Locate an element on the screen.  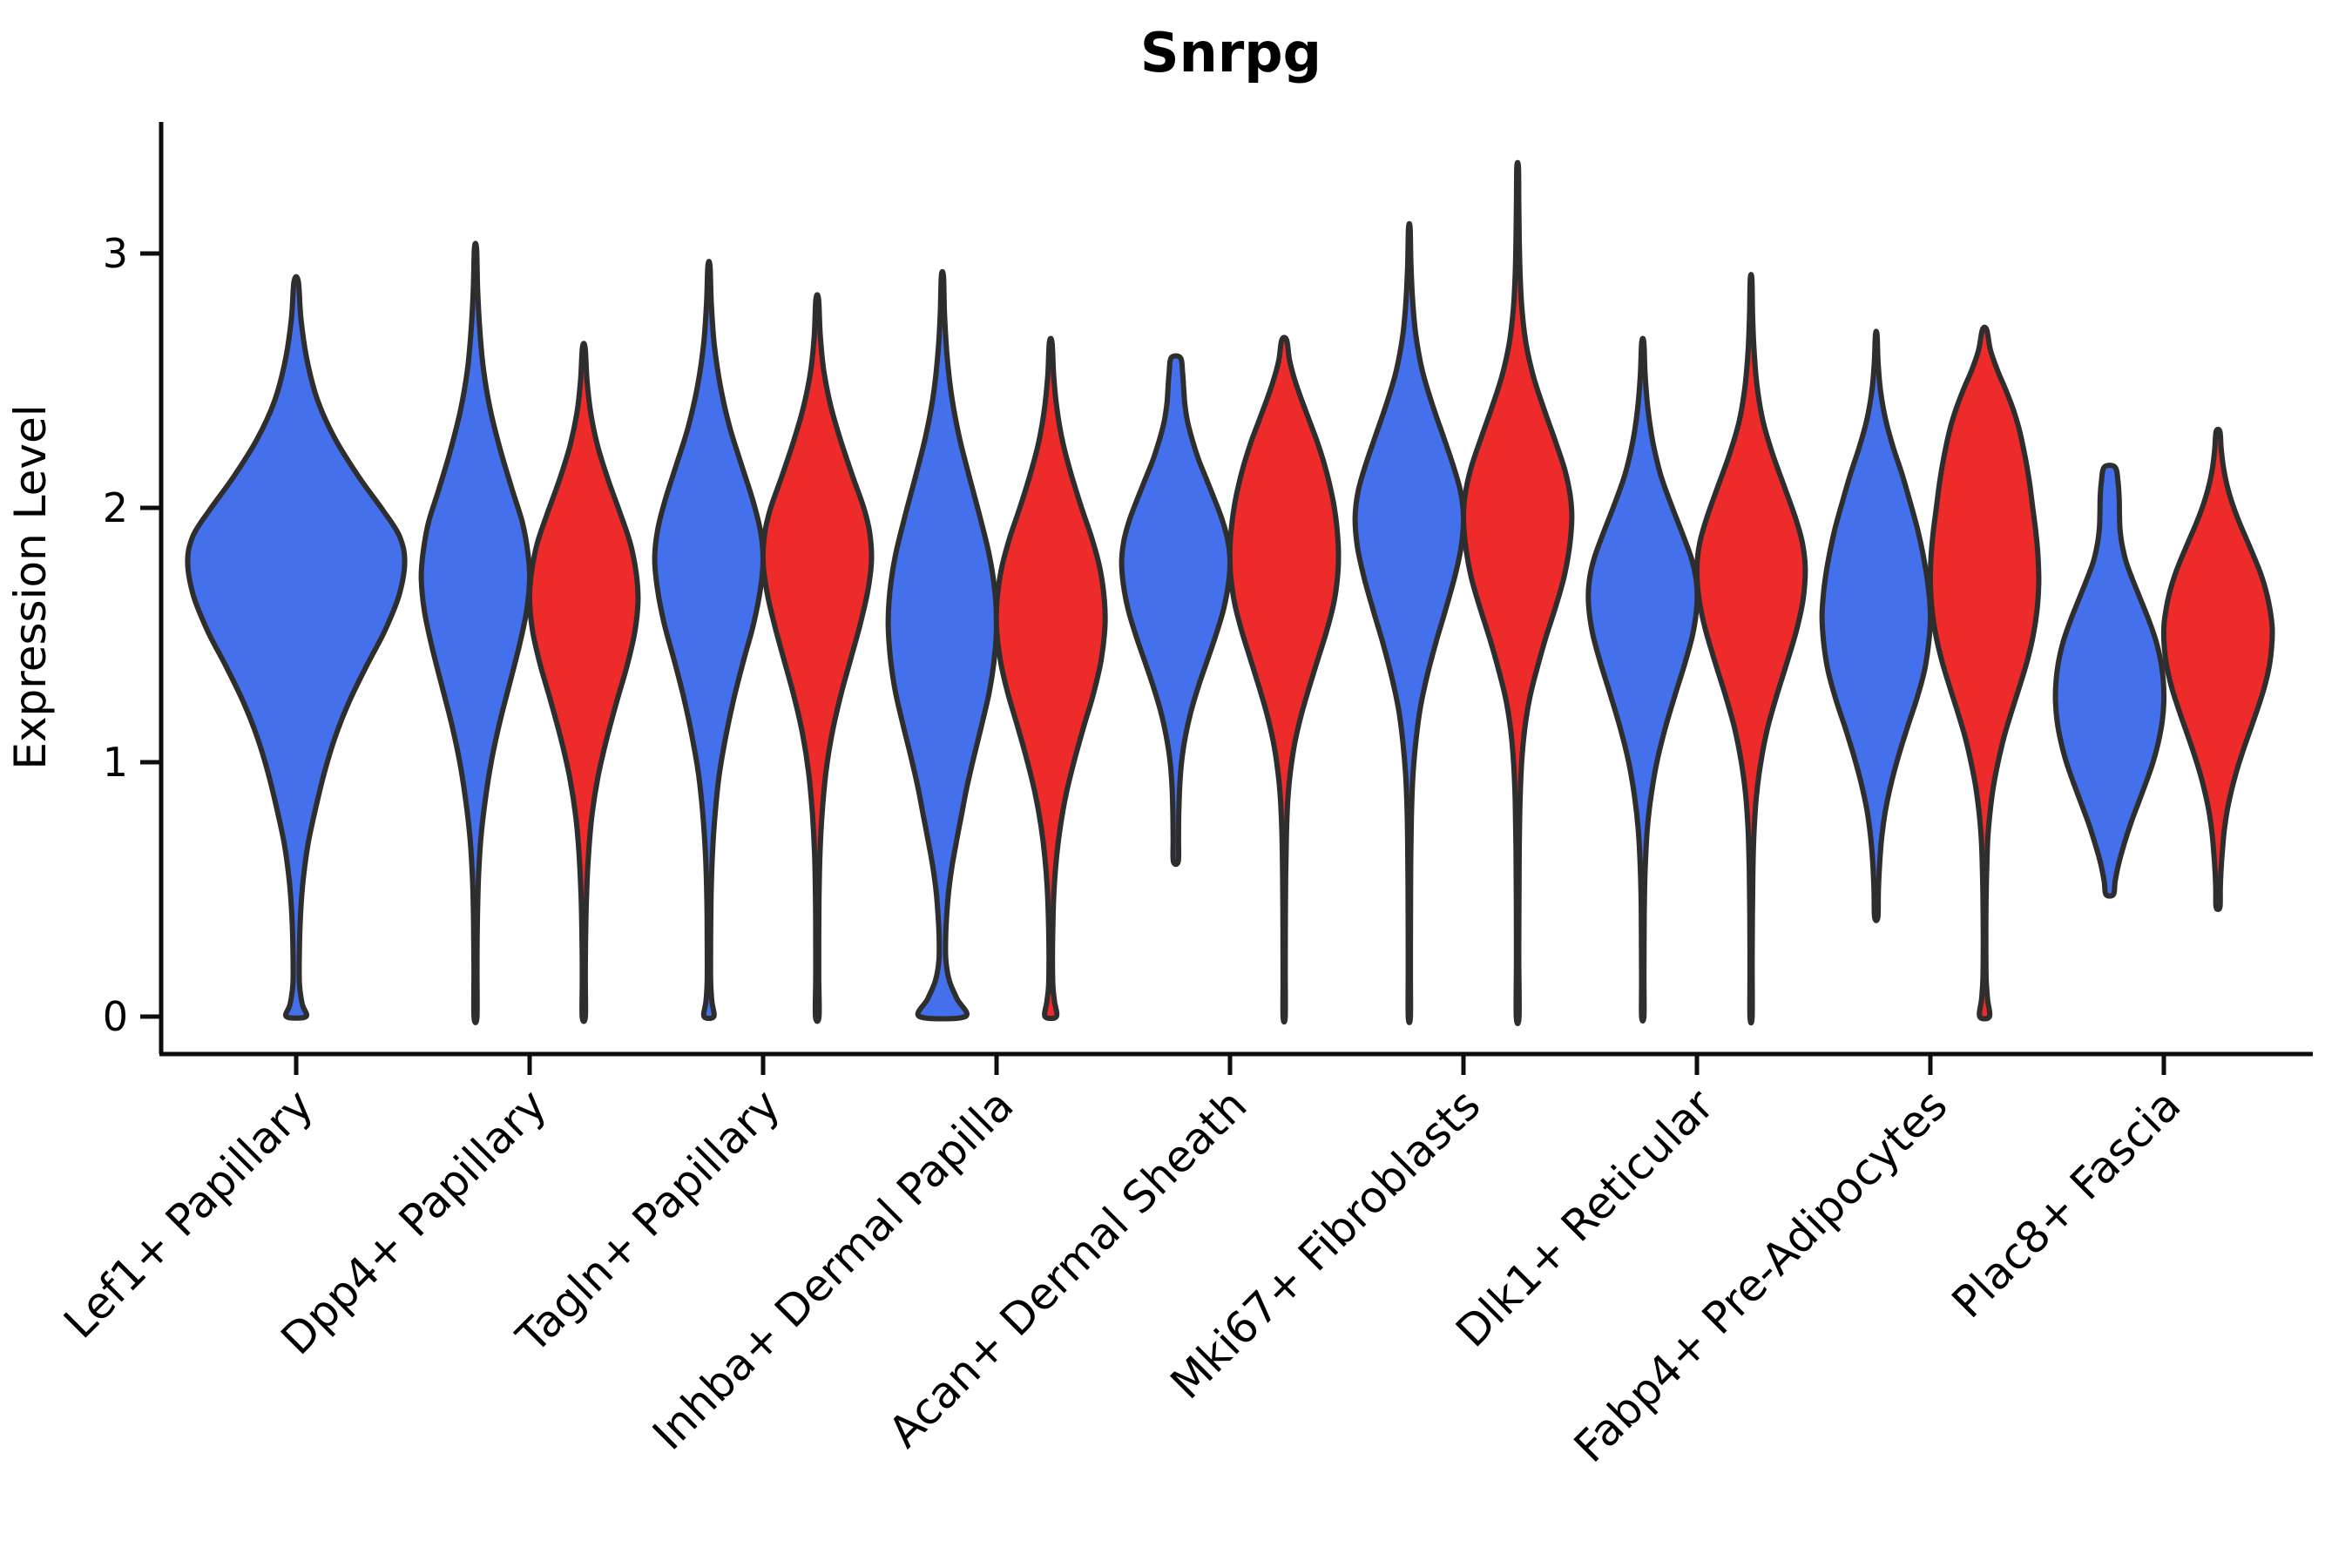
violin-acan-dermal-sheath-blue is located at coordinates (1176, 610).